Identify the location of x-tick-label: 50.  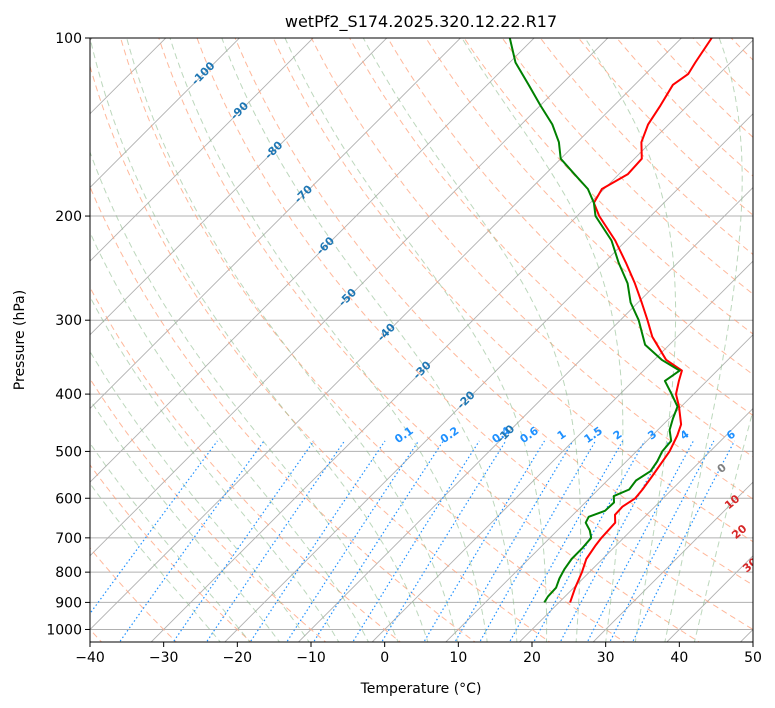
(753, 658).